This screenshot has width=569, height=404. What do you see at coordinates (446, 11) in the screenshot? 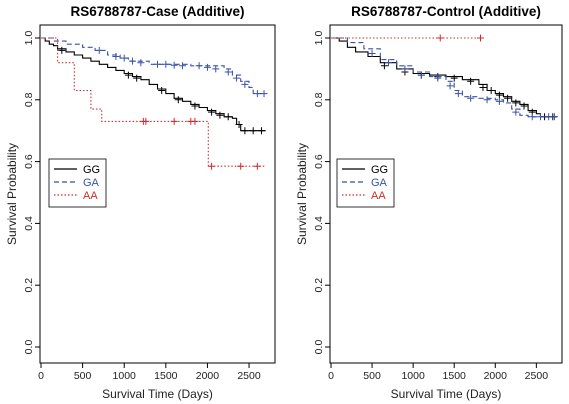
I see `chart-title: RS6788787-Control (Additive)` at bounding box center [446, 11].